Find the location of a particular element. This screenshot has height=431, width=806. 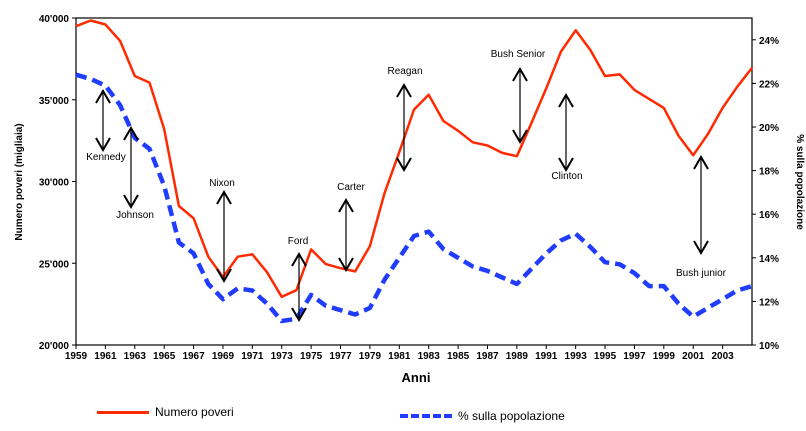

annotation-label: Bush Senior is located at coordinates (518, 54).